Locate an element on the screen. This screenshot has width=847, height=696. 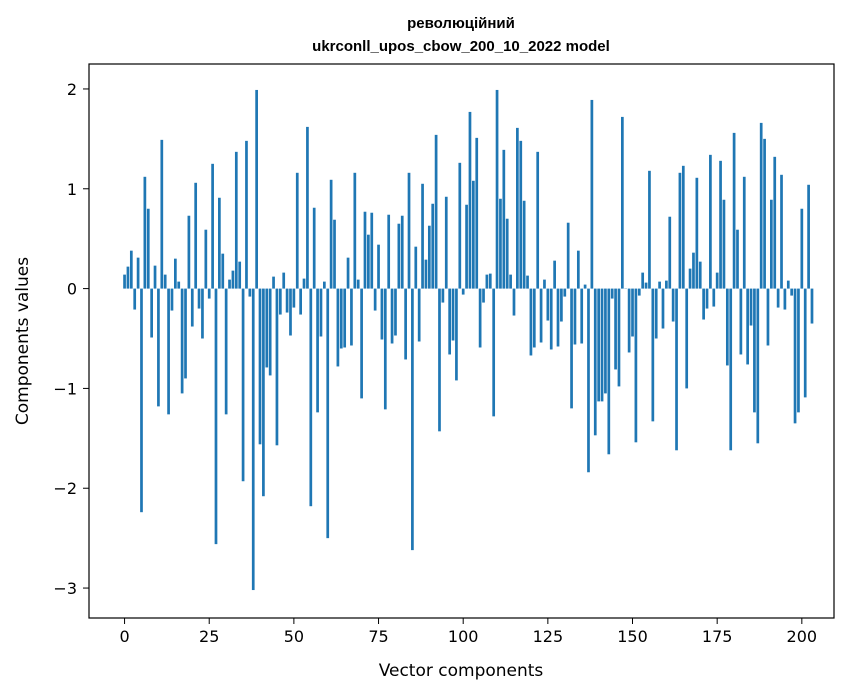
chart-subtitle: ukrconll_upos_cbow_200_10_2022 model is located at coordinates (461, 46).